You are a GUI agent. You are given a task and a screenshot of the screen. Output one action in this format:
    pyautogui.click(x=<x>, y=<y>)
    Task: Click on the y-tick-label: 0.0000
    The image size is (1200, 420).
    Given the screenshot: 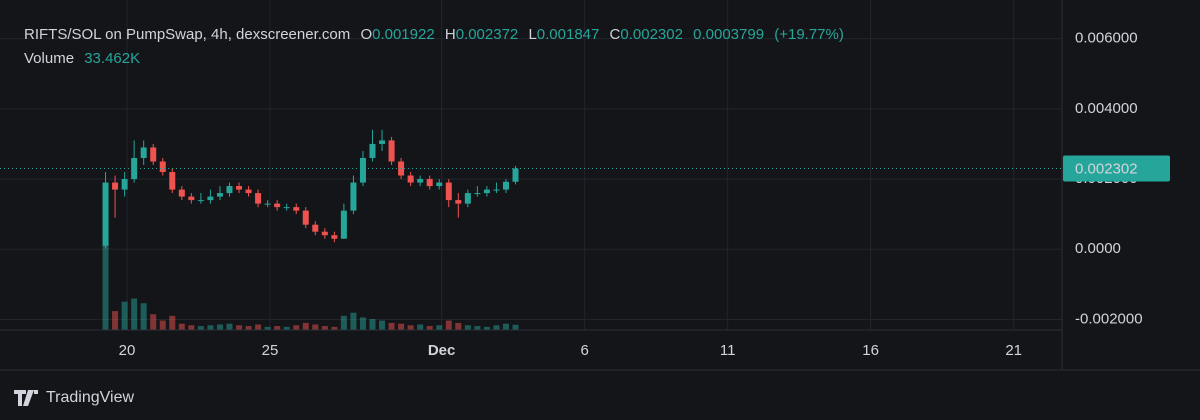 What is the action you would take?
    pyautogui.click(x=1098, y=248)
    